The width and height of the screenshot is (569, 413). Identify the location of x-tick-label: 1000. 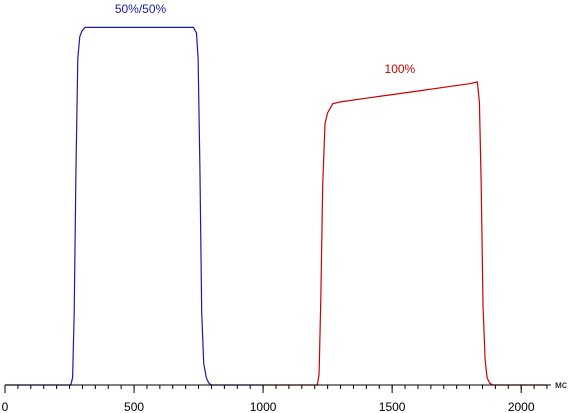
(263, 406).